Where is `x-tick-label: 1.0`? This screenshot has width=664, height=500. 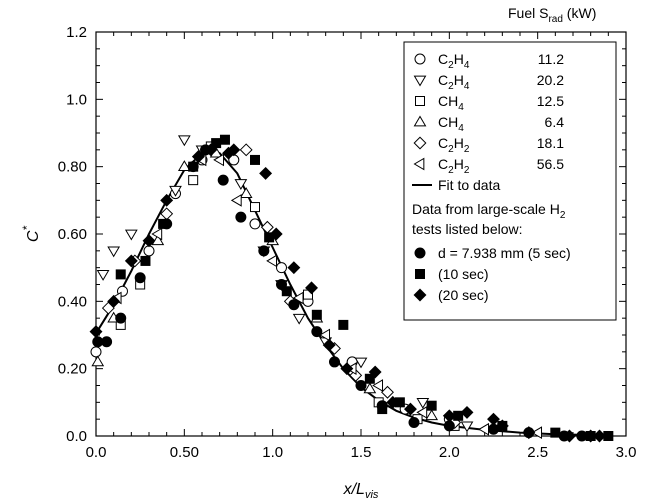
x-tick-label: 1.0 is located at coordinates (272, 452).